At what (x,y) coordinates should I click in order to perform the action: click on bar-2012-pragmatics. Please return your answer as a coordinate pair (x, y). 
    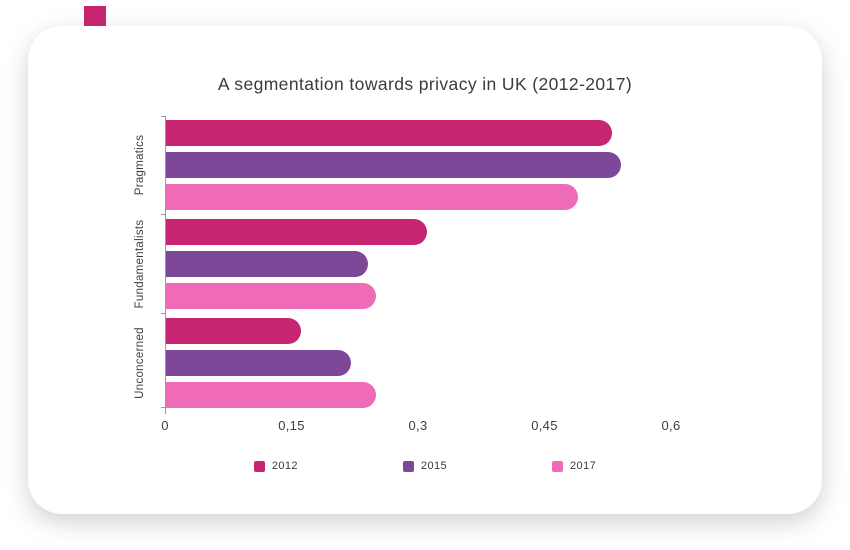
    Looking at the image, I should click on (389, 133).